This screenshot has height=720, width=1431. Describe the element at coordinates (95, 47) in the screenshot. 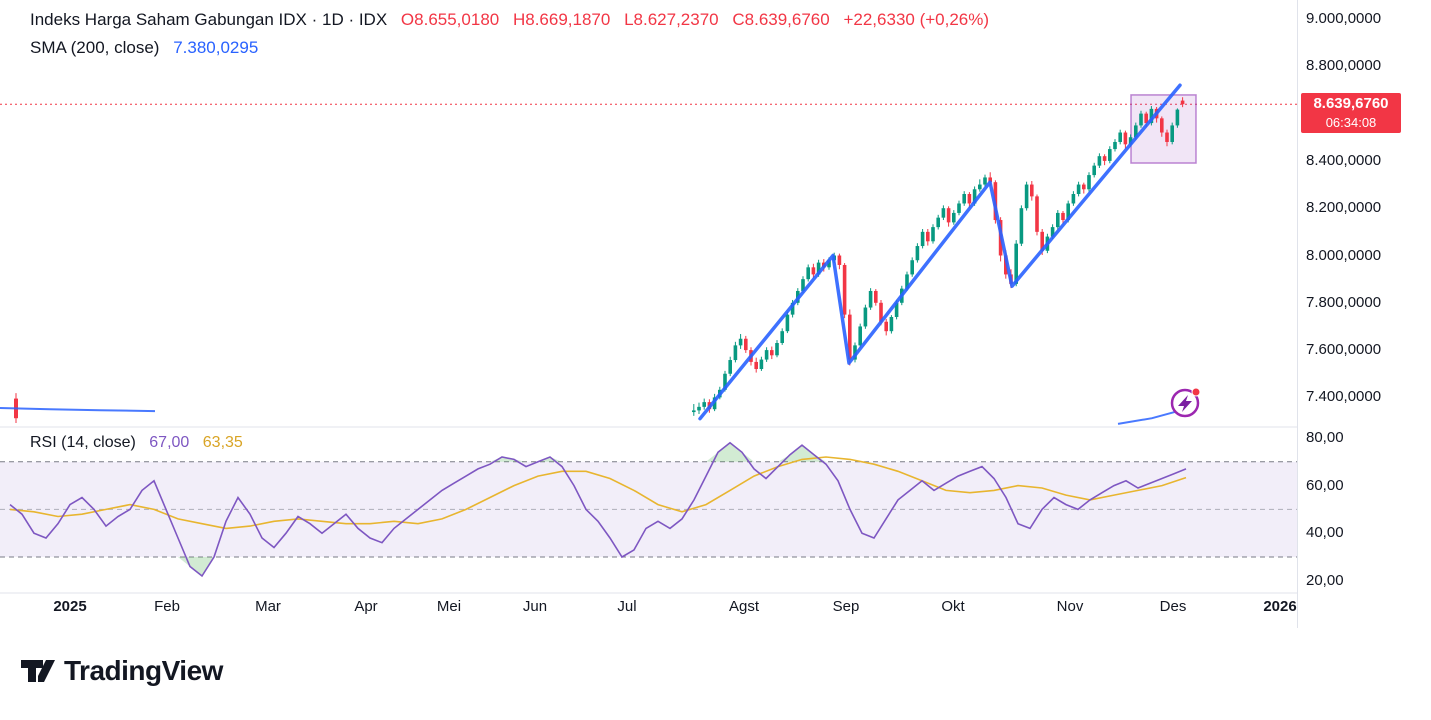

I see `sma-indicator-label: SMA (200, close)` at that location.